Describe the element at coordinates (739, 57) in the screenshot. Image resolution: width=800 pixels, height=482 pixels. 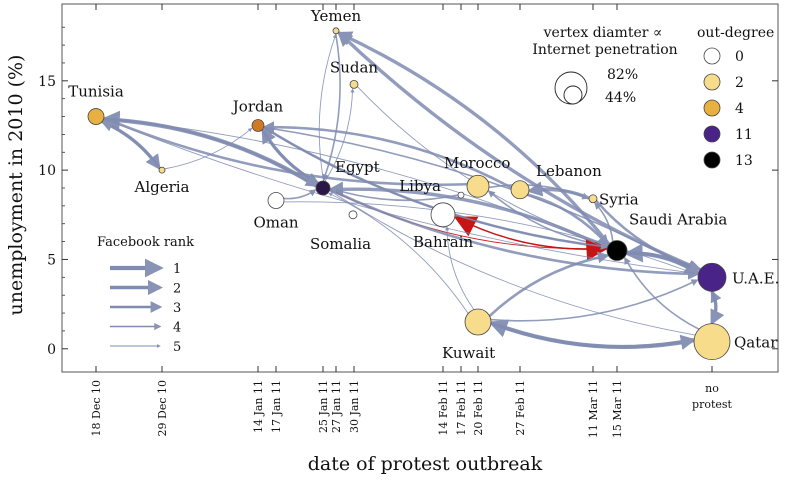
I see `legend-color-label: 0` at that location.